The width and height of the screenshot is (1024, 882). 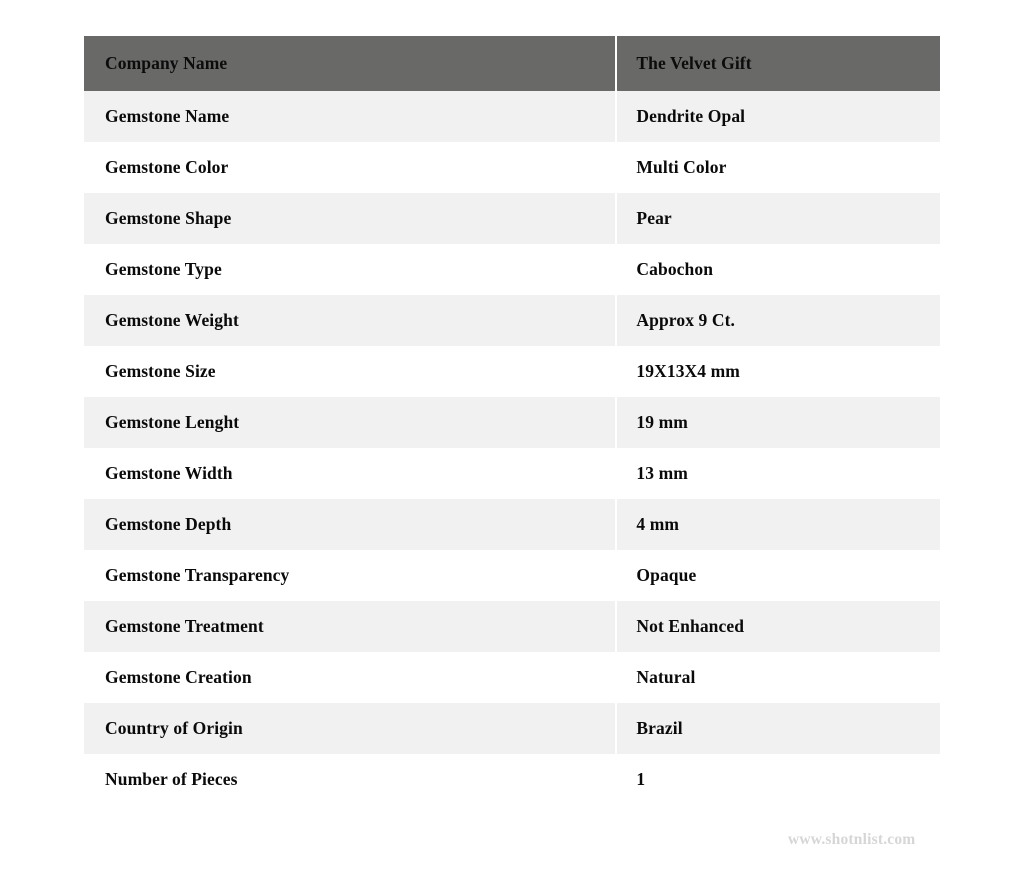 I want to click on table-row: Gemstone Treatment Not Enhanced, so click(x=512, y=626).